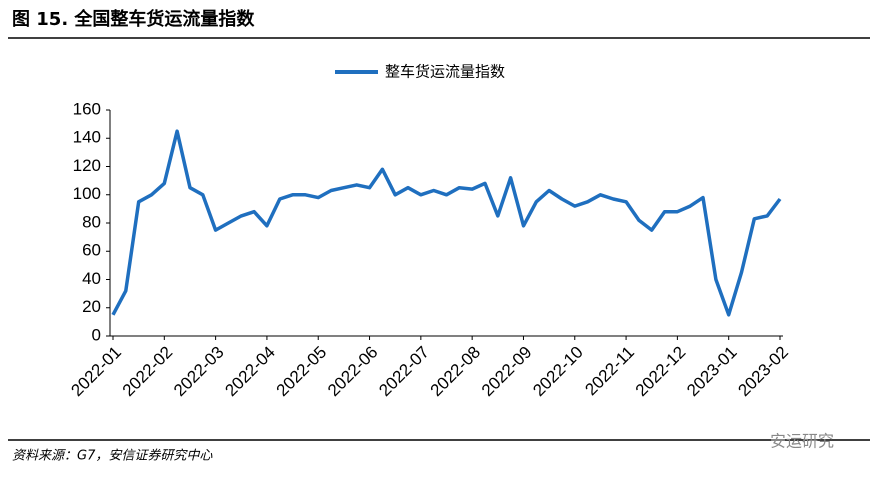 The image size is (879, 482). Describe the element at coordinates (802, 441) in the screenshot. I see `watermark: 安运研究` at that location.